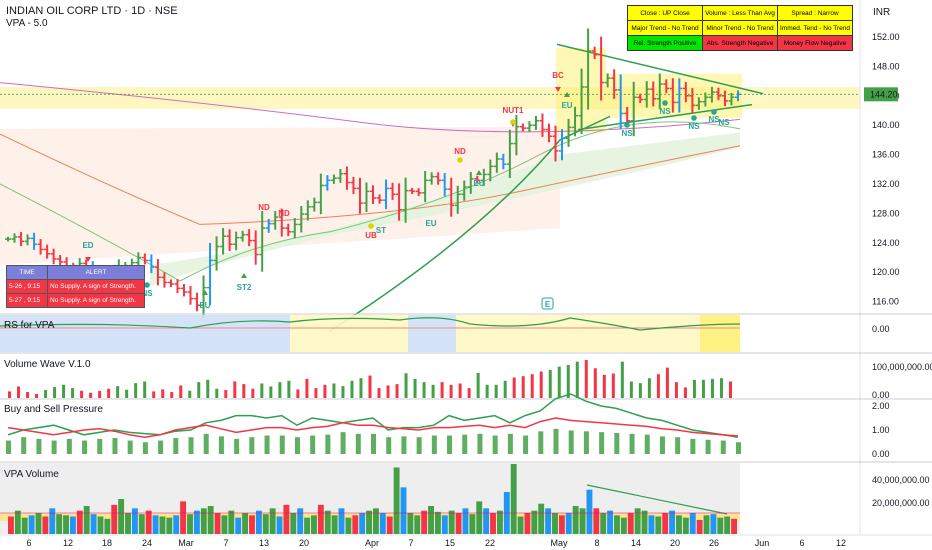  I want to click on rs-zone, so click(349, 333).